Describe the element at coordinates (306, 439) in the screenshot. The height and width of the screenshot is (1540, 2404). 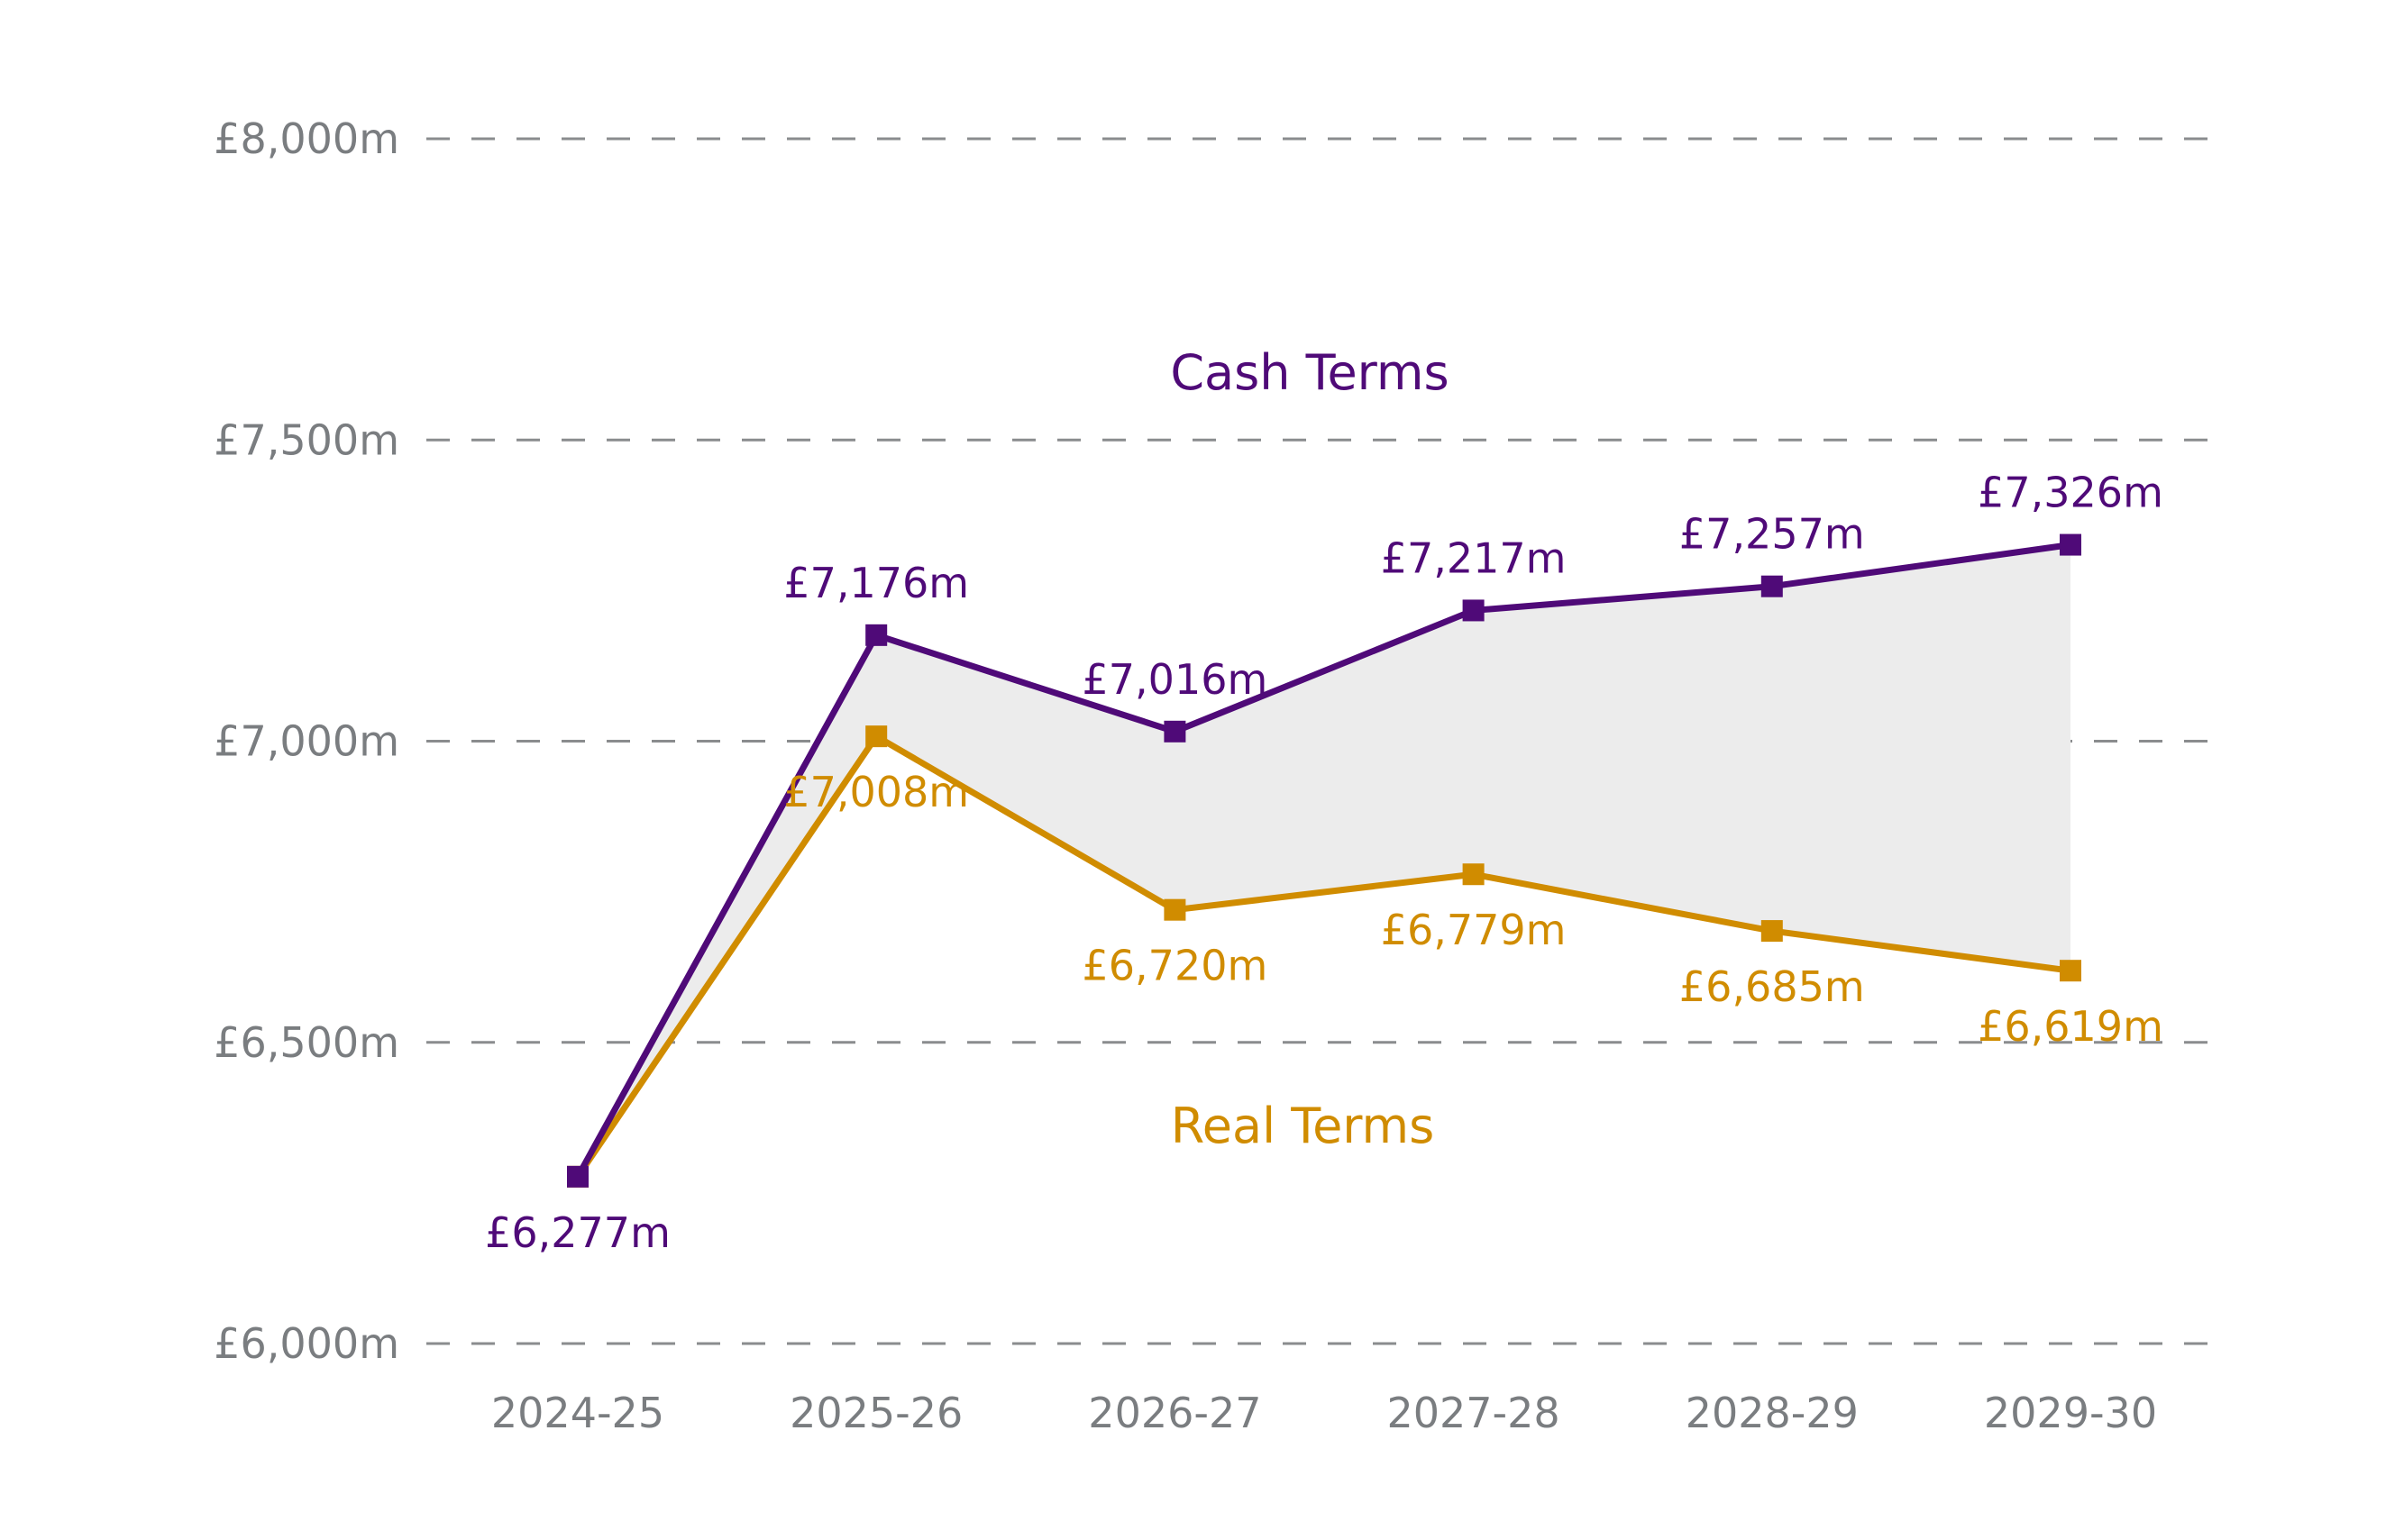
I see `y-tick-label: £7,500m` at that location.